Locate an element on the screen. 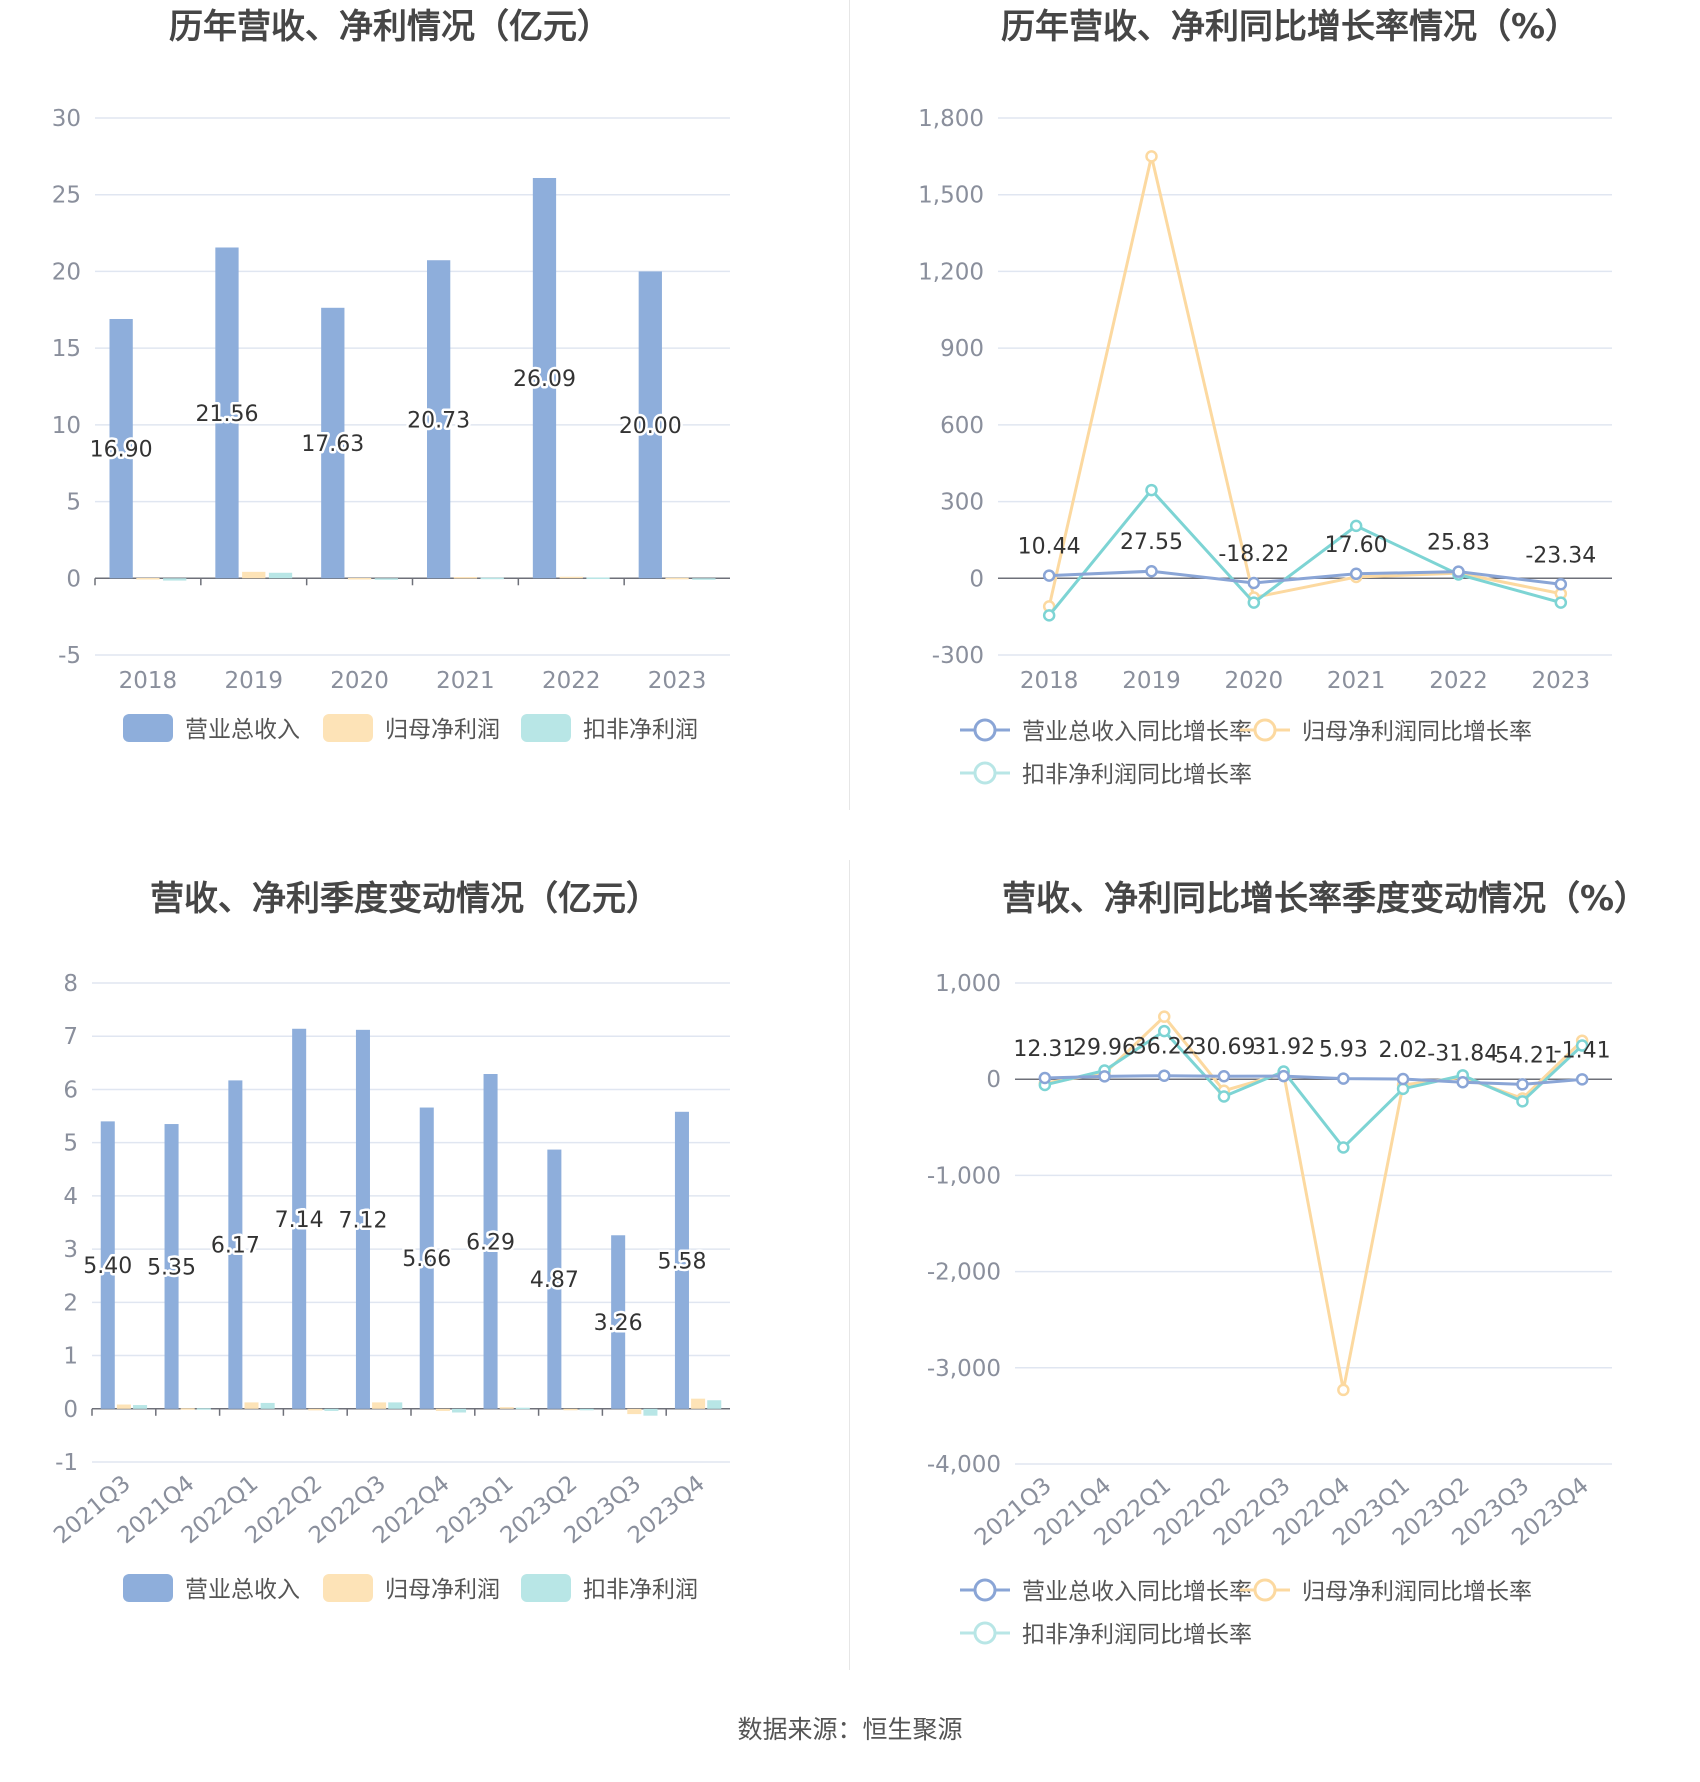  data-label: 31.92 is located at coordinates (1283, 1047).